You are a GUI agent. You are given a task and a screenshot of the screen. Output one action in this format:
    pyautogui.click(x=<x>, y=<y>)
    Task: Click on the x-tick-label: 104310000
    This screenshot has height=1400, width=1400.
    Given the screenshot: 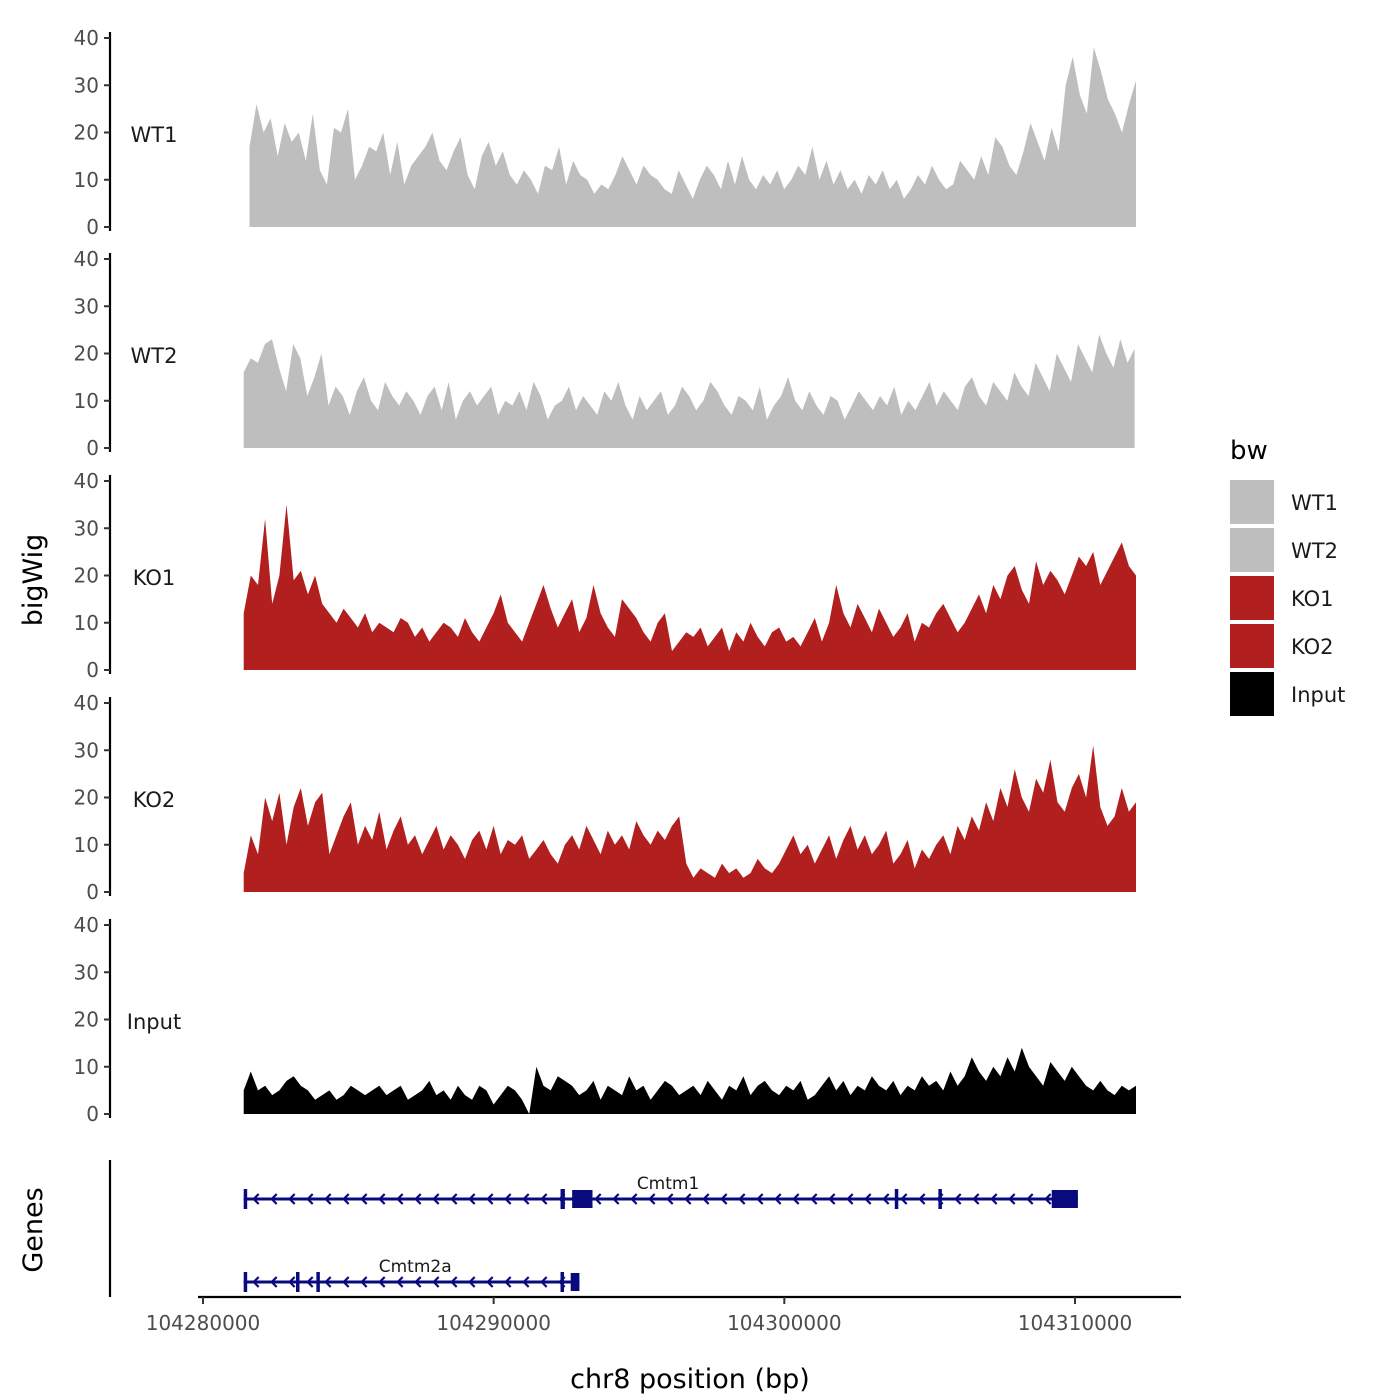 What is the action you would take?
    pyautogui.click(x=1075, y=1323)
    